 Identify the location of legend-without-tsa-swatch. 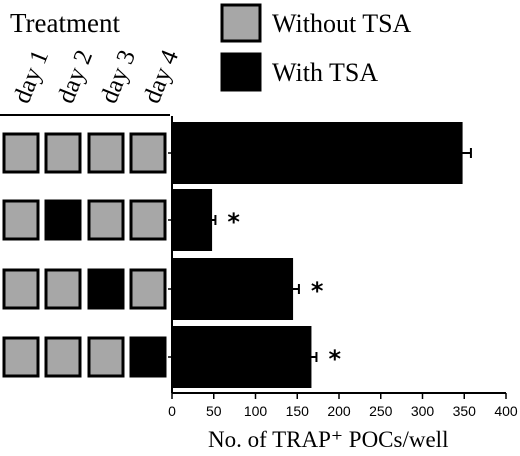
(241, 23).